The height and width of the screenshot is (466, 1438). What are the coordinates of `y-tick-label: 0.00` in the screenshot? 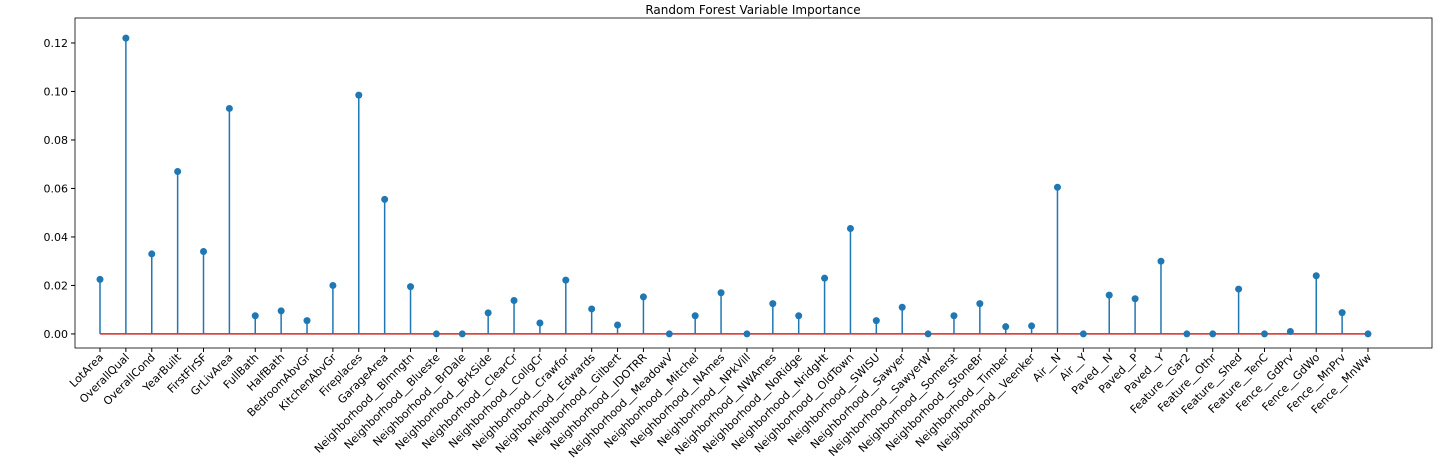 It's located at (56, 334).